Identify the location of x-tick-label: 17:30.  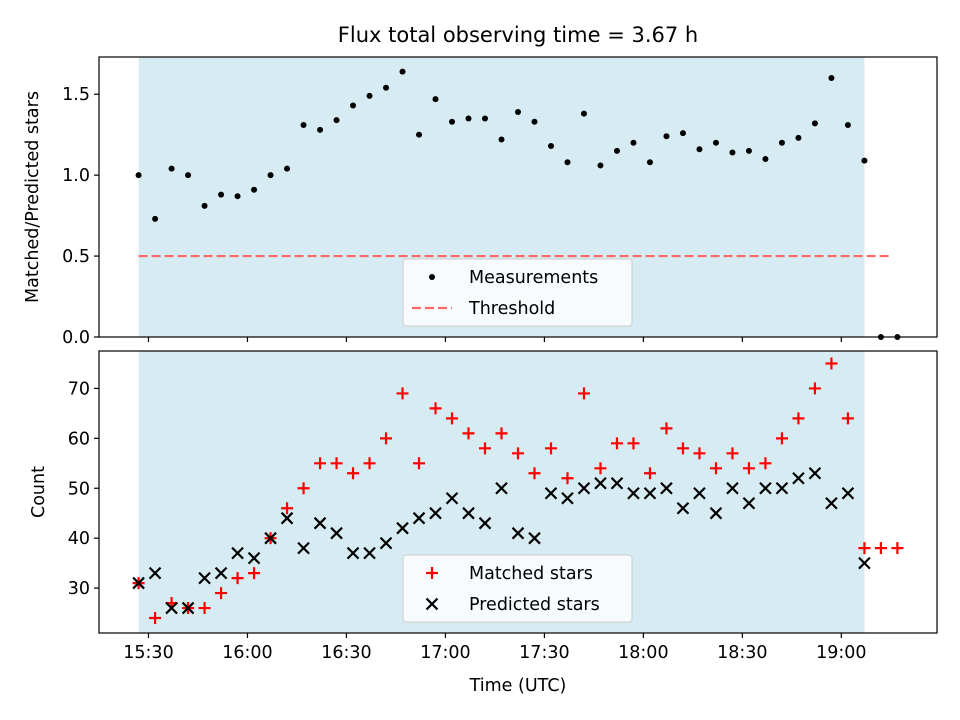
(544, 653).